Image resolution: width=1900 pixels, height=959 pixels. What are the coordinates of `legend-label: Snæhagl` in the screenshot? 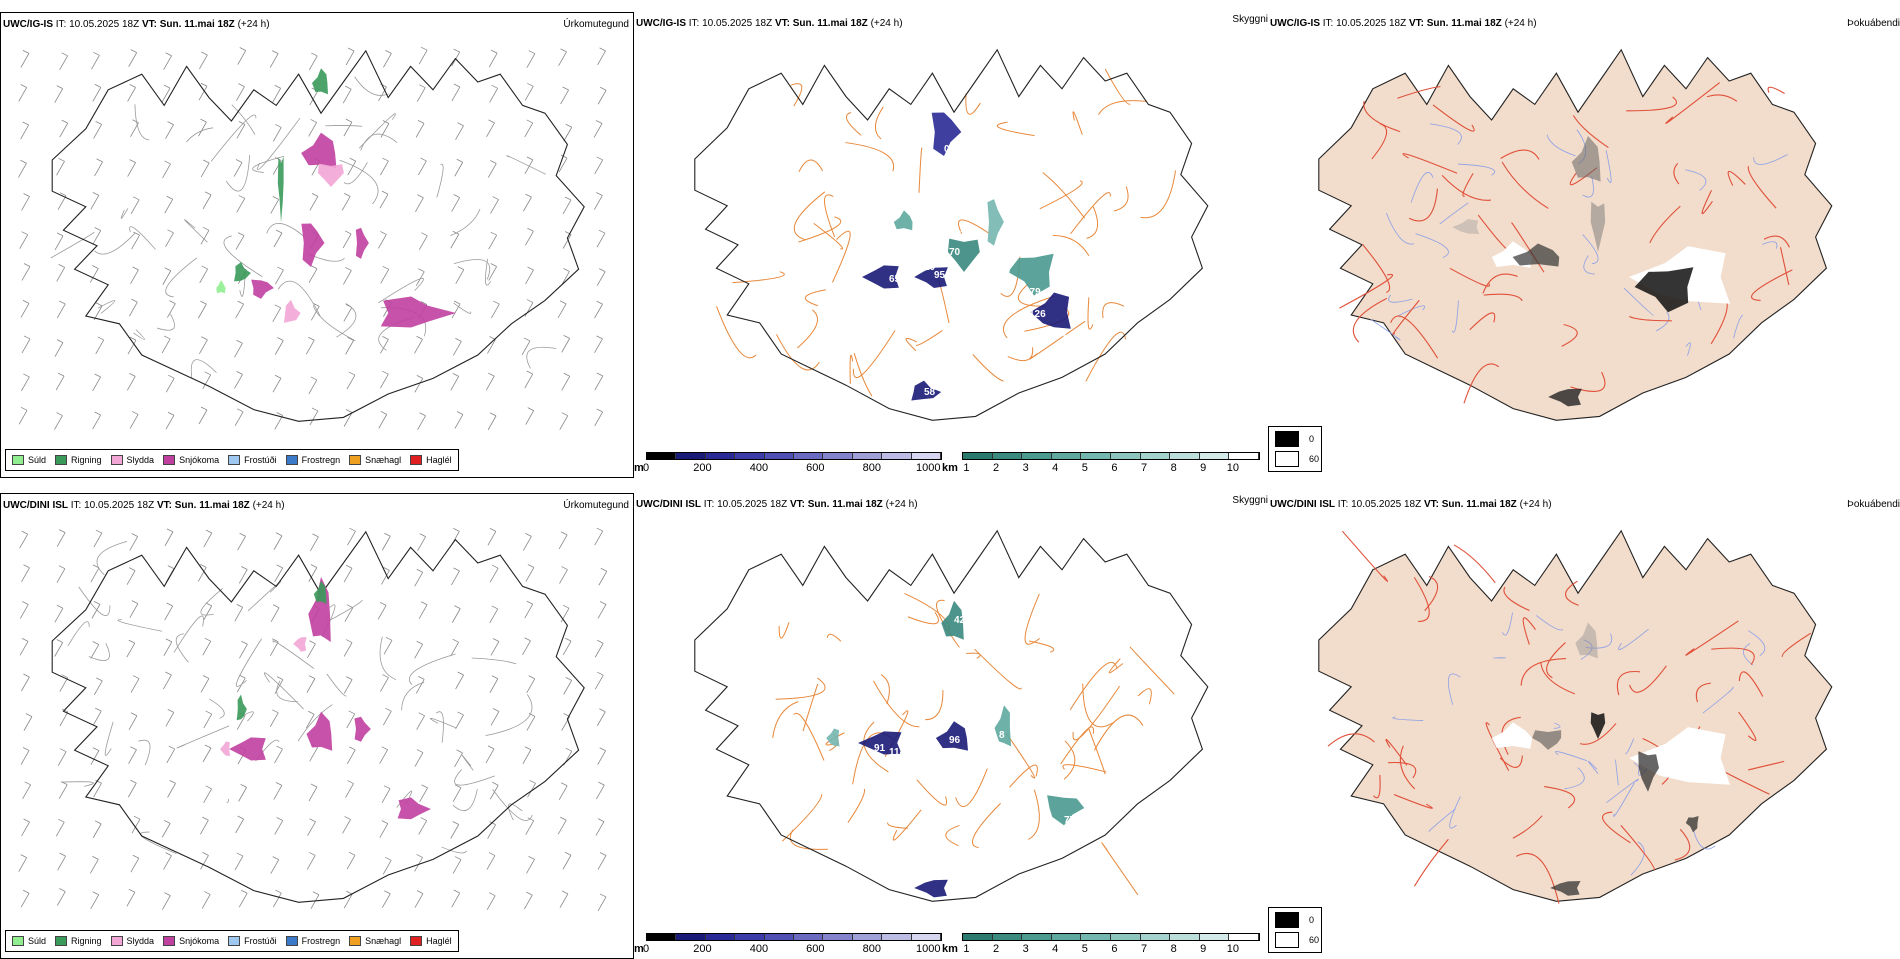 It's located at (383, 941).